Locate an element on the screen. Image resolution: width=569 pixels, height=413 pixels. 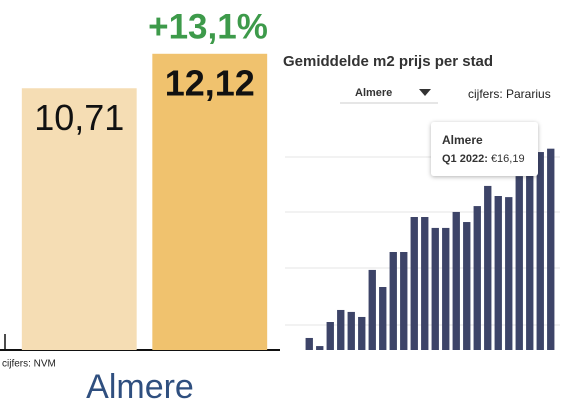
tooltip-box is located at coordinates (484, 149).